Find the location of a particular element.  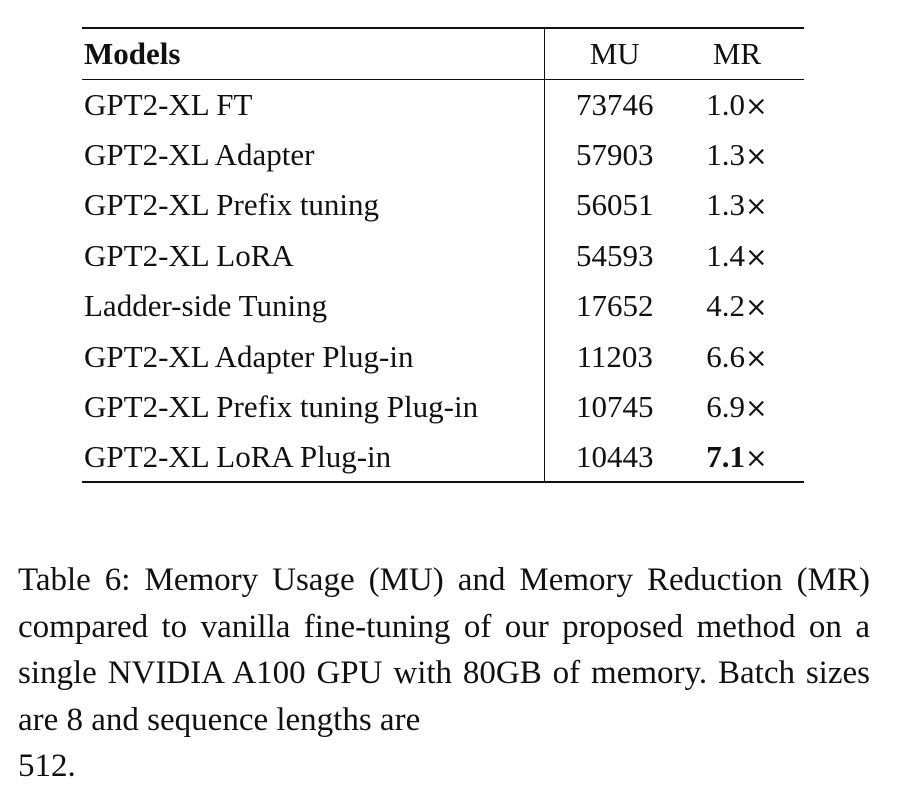

table-row: GPT2-XL Adapter Plug-in 11203 6.6× is located at coordinates (443, 356).